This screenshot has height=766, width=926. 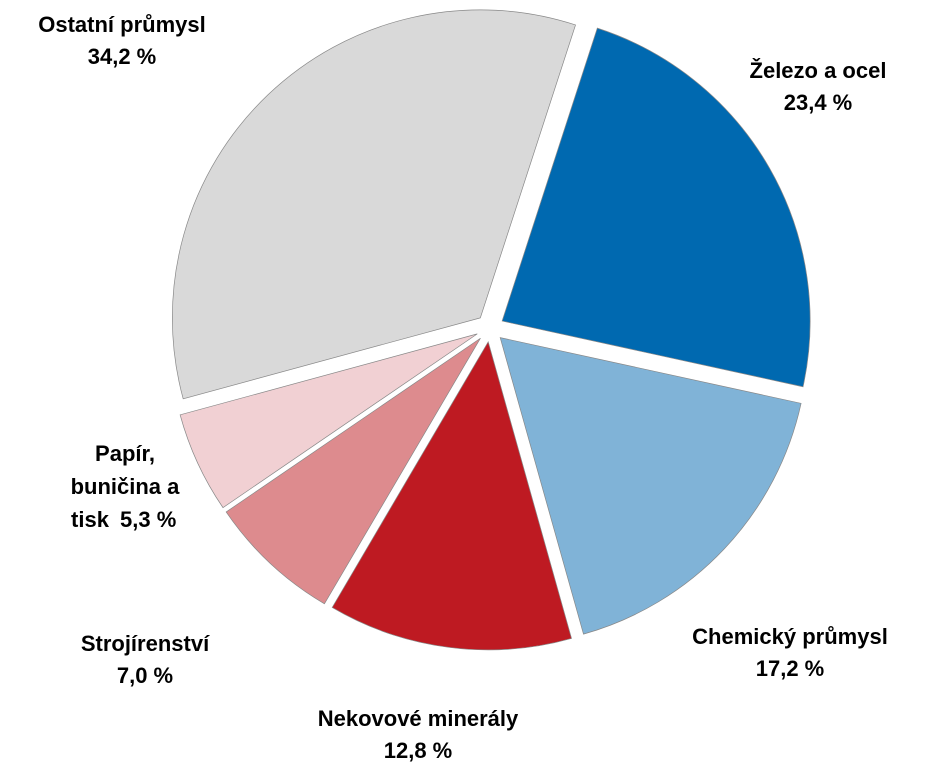 I want to click on value-label: 7,0 %, so click(x=145, y=675).